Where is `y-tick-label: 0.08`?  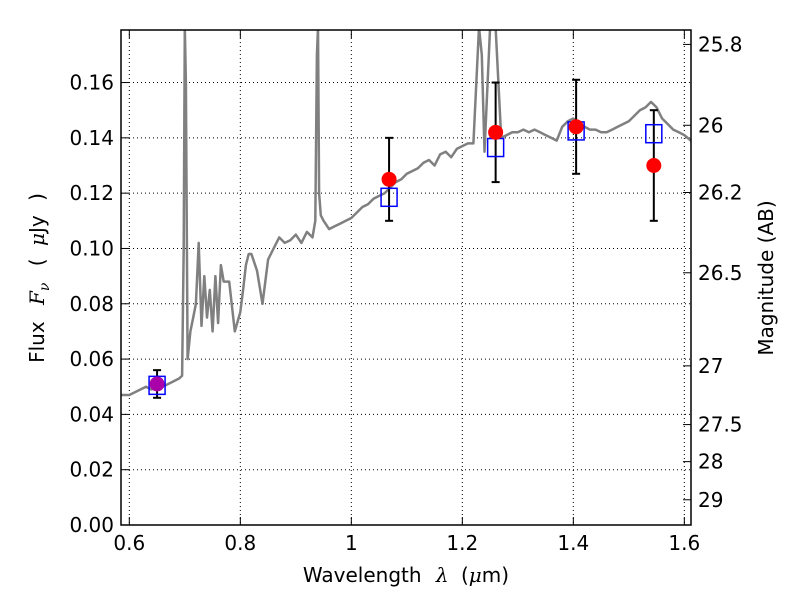
y-tick-label: 0.08 is located at coordinates (91, 304).